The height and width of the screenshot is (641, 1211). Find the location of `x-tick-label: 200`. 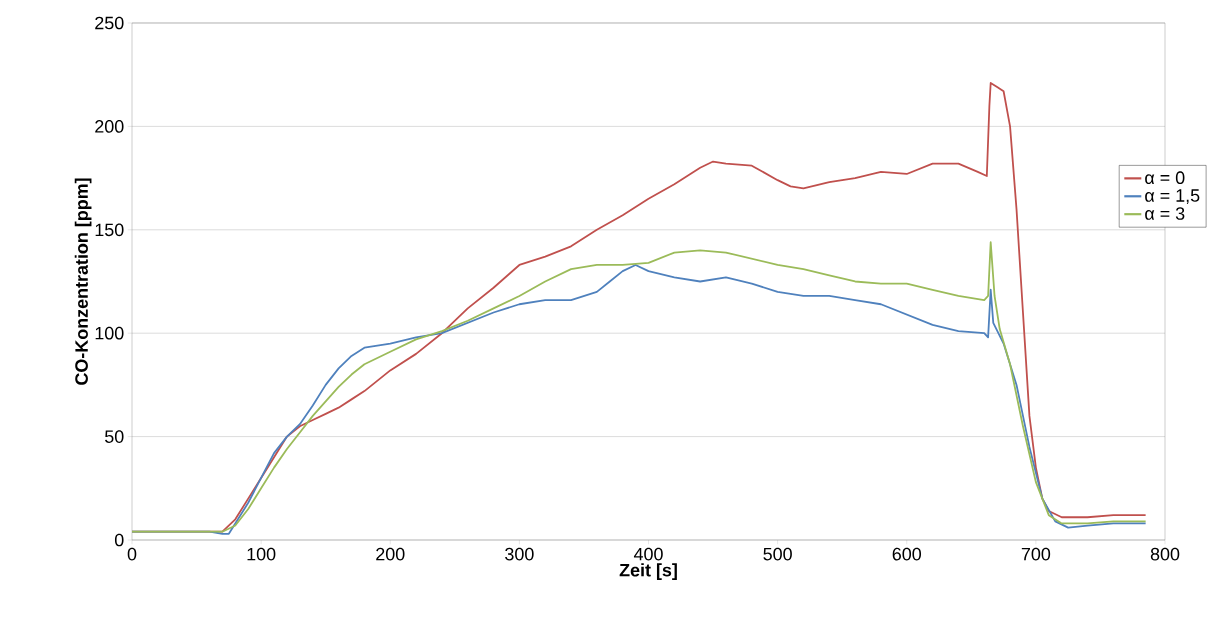

x-tick-label: 200 is located at coordinates (390, 554).